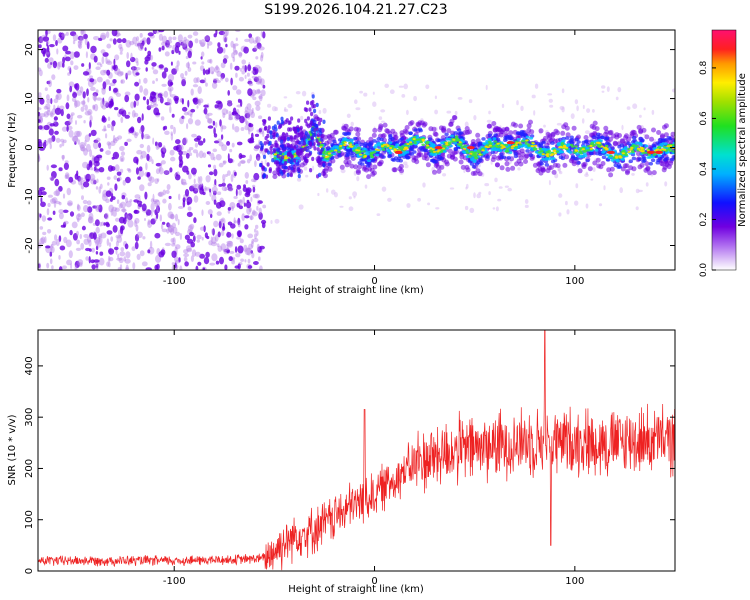 The height and width of the screenshot is (600, 750). Describe the element at coordinates (29, 571) in the screenshot. I see `snr-y-tick-label: 0` at that location.